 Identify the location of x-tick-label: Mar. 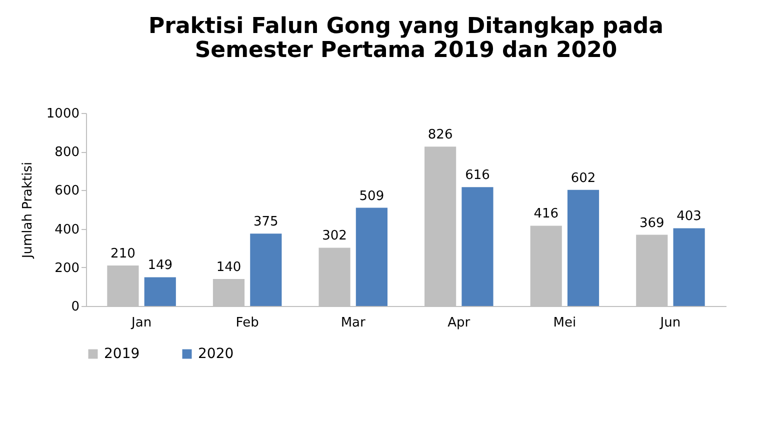
(353, 323).